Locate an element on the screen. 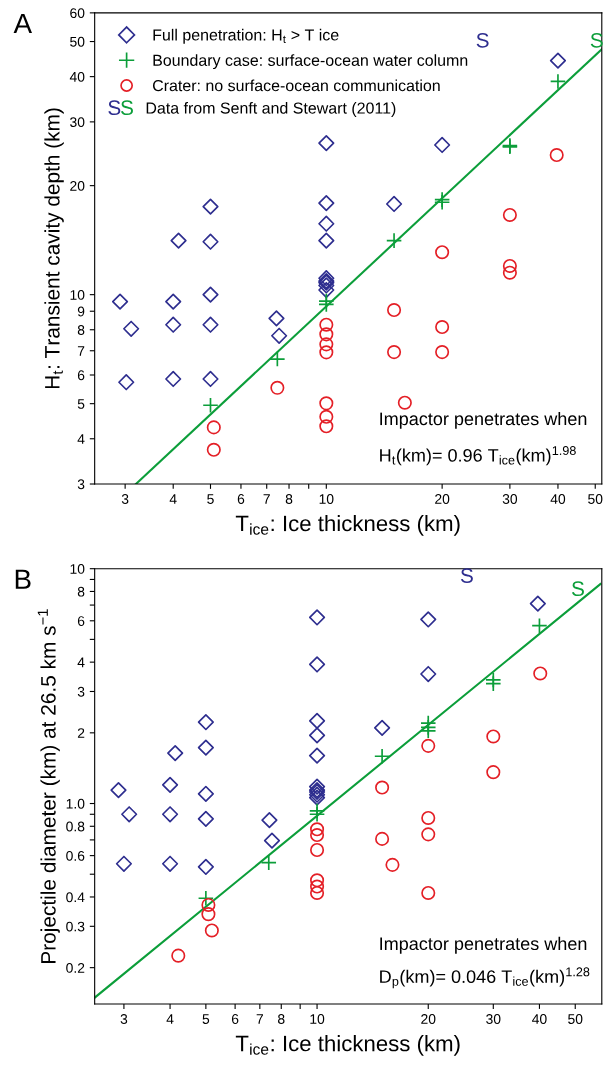 The image size is (603, 1072). annotation: D$_{p}$(km)= 0.046 T$_{ice}$(km)$^{1.28}$ is located at coordinates (485, 978).